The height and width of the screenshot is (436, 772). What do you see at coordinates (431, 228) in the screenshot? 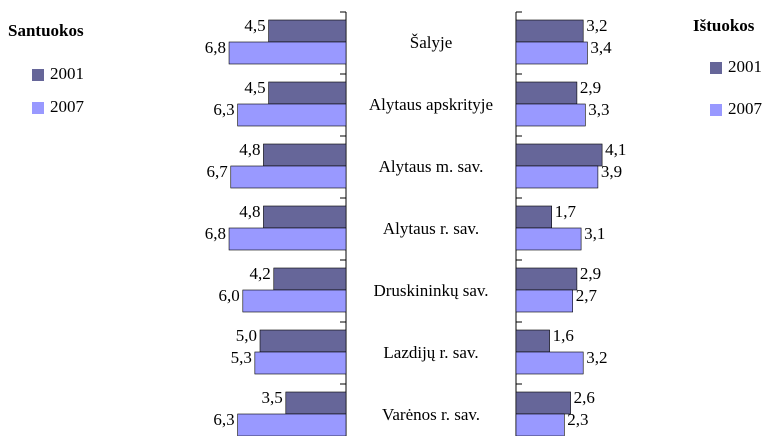
I see `category-label: Alytaus r. sav.` at bounding box center [431, 228].